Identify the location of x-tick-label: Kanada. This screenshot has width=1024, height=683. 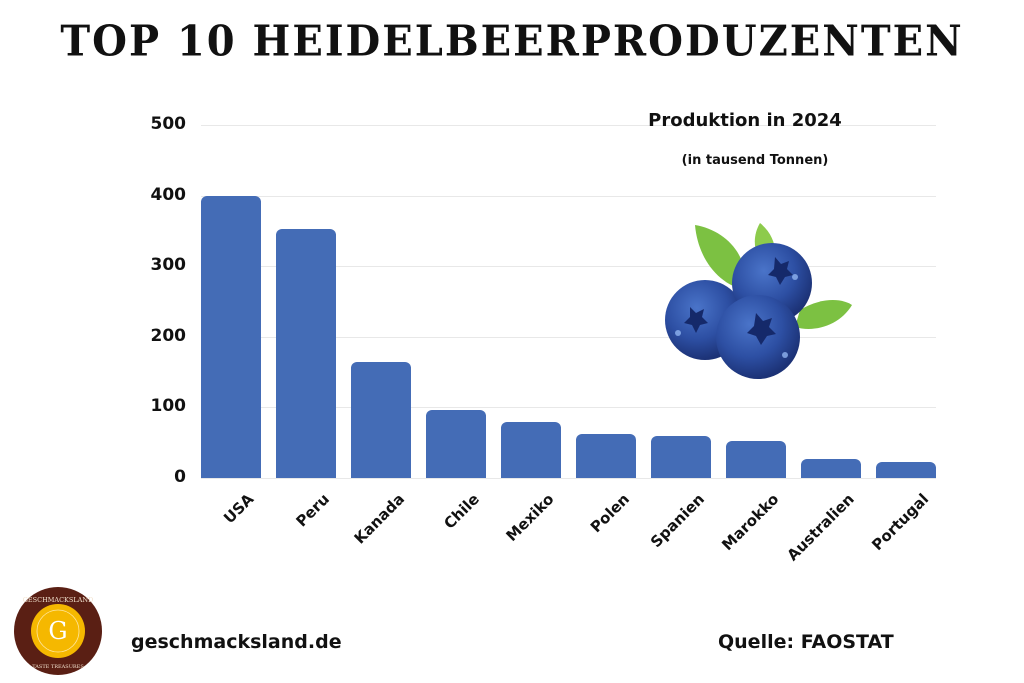
(379, 519).